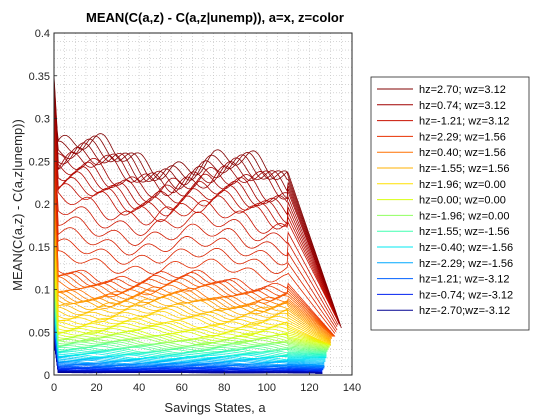 The height and width of the screenshot is (420, 560). I want to click on legend-item: hz=-1.55; wz=1.56, so click(443, 169).